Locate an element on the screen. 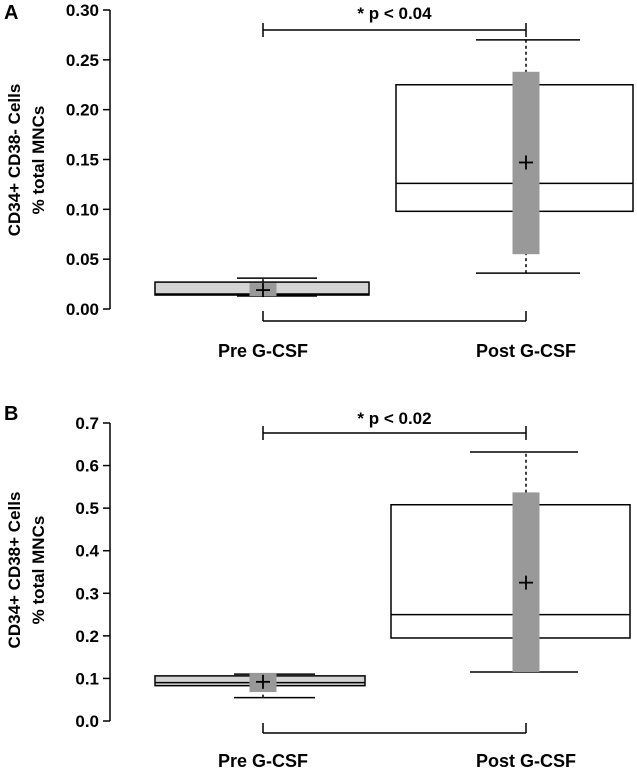 This screenshot has height=772, width=637. panel-b-significance-label: * p < 0.02 is located at coordinates (394, 418).